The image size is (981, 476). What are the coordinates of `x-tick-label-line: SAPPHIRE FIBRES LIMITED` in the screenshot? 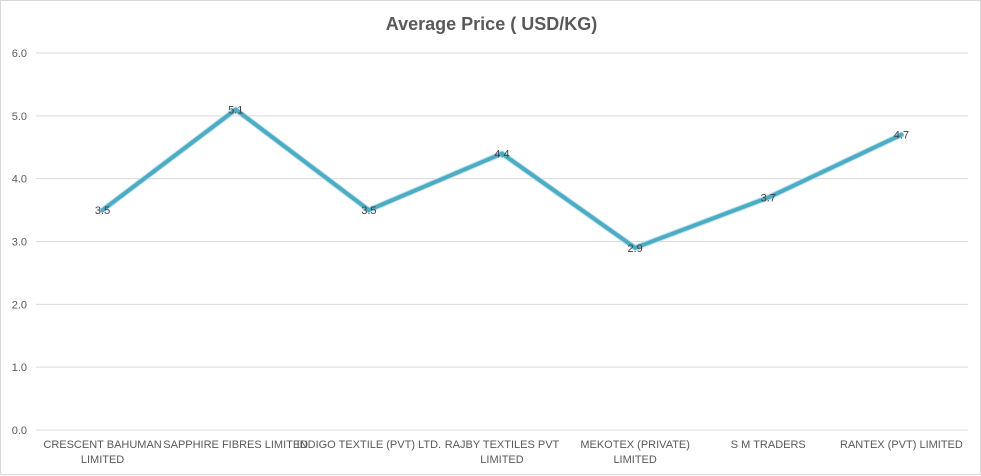 It's located at (235, 445).